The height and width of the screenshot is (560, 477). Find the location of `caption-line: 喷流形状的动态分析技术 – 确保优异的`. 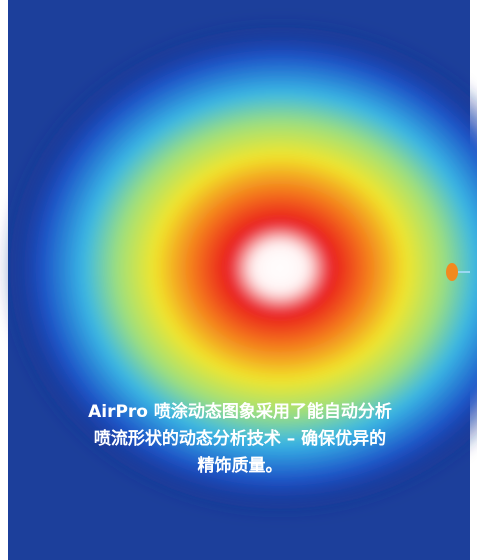

caption-line: 喷流形状的动态分析技术 – 确保优异的 is located at coordinates (240, 438).